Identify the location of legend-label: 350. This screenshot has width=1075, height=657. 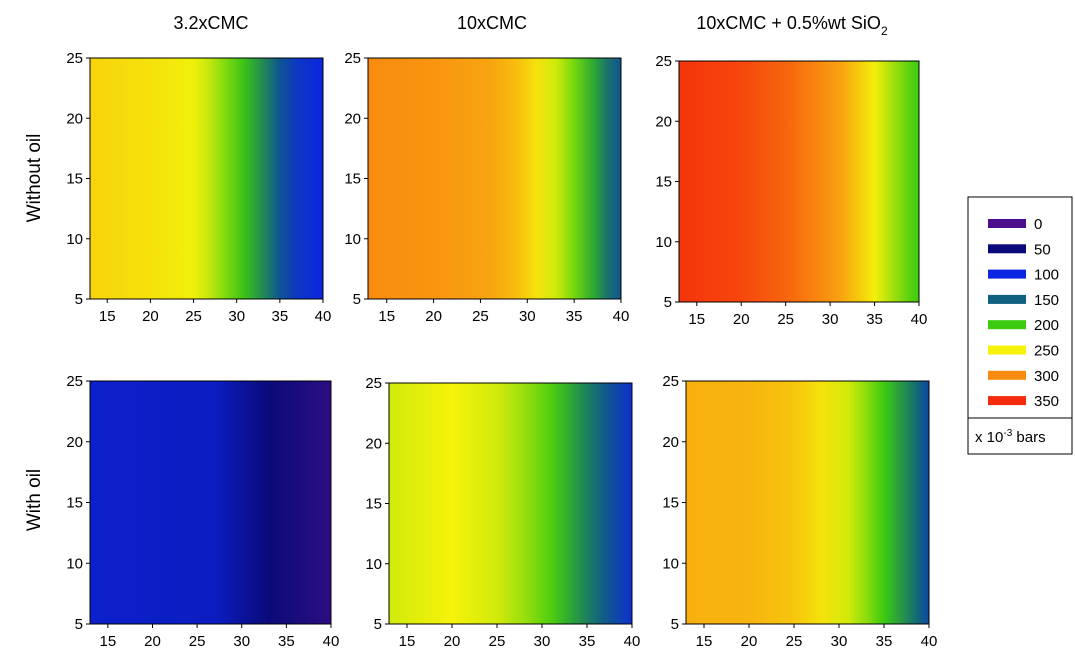
(1046, 401).